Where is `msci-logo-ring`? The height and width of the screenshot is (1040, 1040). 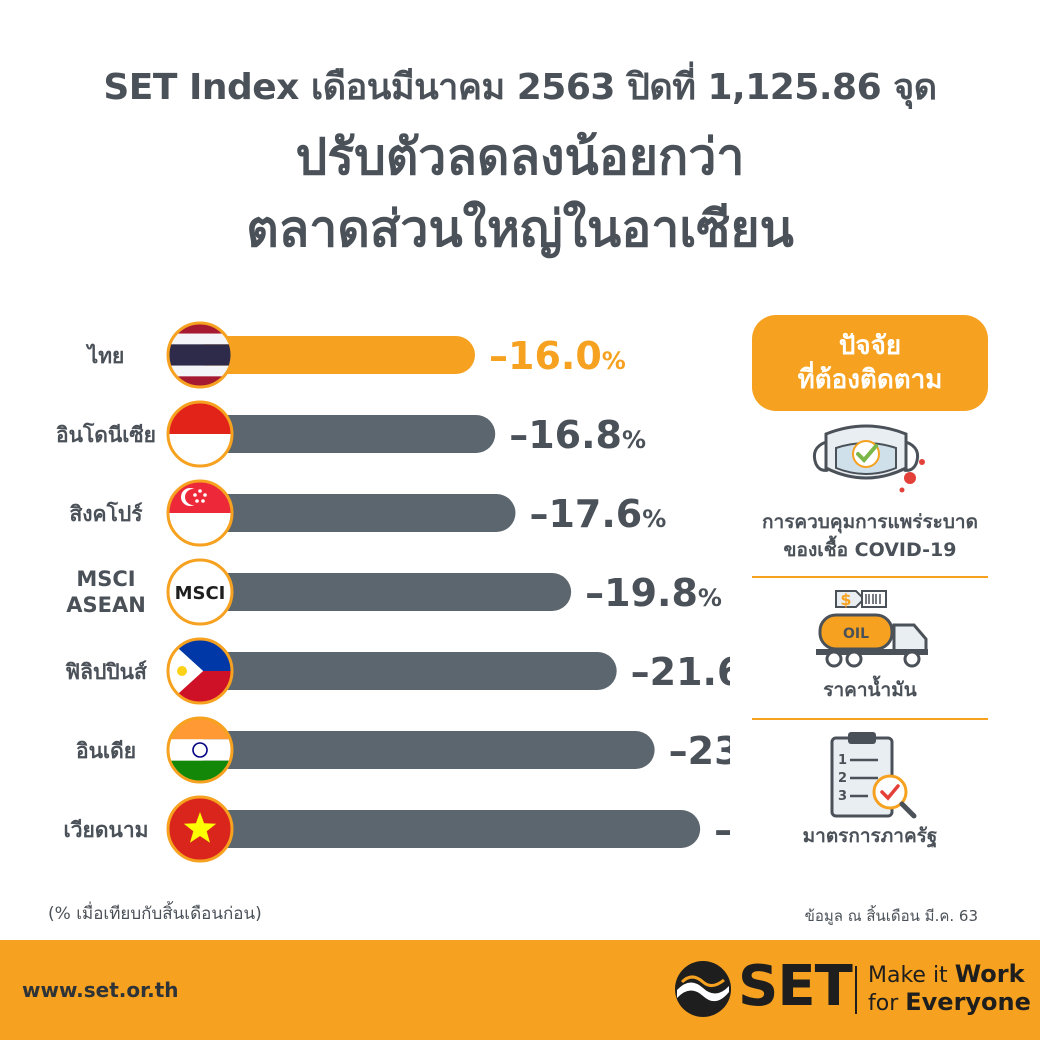 msci-logo-ring is located at coordinates (200, 592).